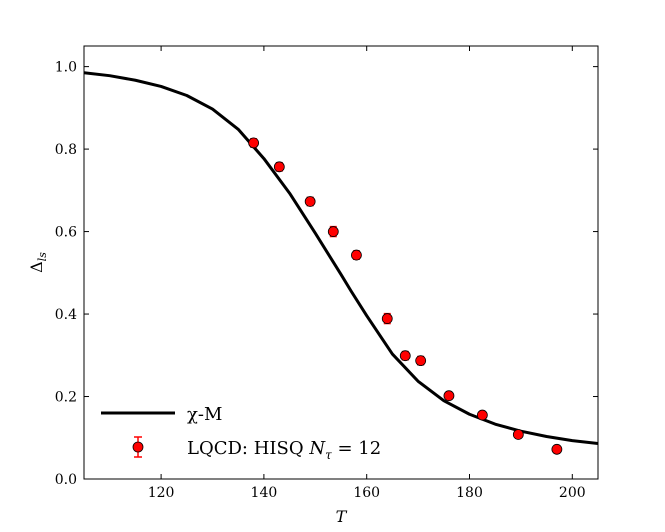  I want to click on legend-label-curve: χ-M, so click(204, 414).